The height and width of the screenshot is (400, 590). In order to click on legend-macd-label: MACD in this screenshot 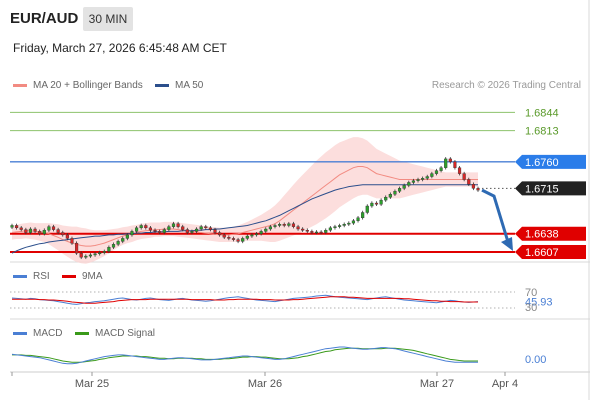, I will do `click(48, 333)`.